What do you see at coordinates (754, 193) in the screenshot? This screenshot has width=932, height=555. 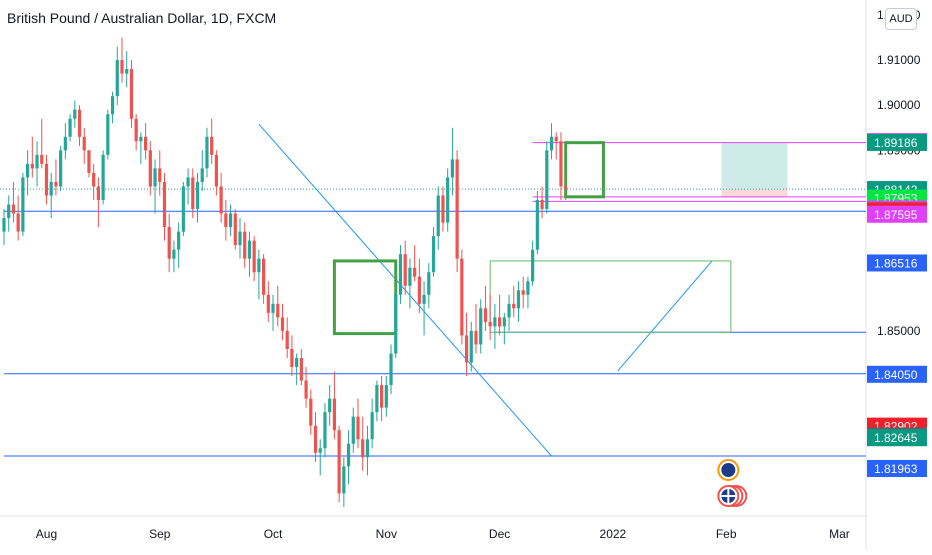 I see `position-stop-zone` at bounding box center [754, 193].